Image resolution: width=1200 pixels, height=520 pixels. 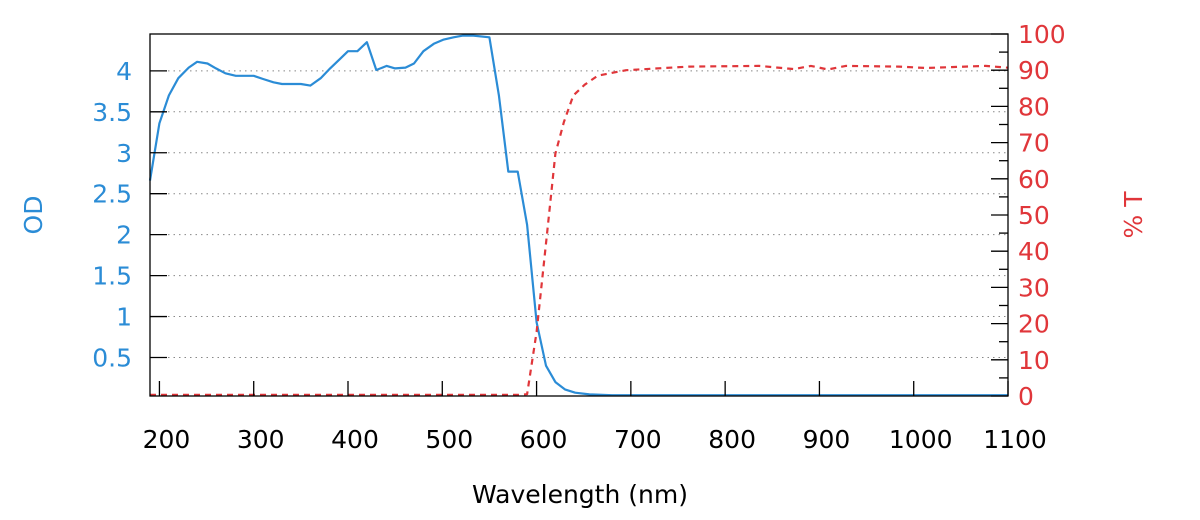 What do you see at coordinates (1034, 360) in the screenshot?
I see `right-tick-label: 10` at bounding box center [1034, 360].